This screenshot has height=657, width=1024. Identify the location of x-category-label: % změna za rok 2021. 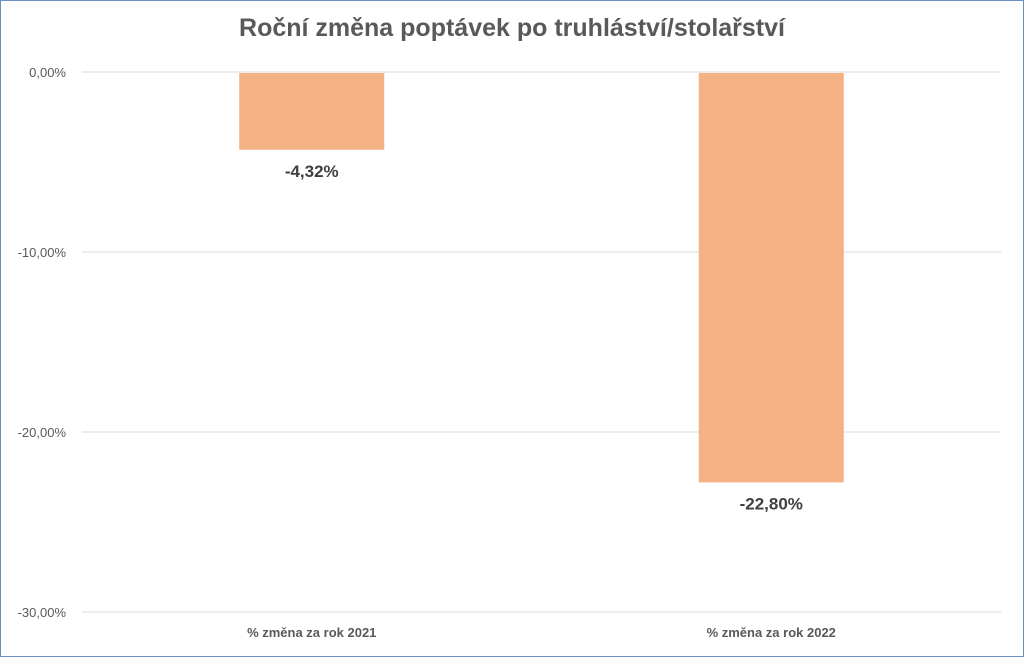
(311, 632).